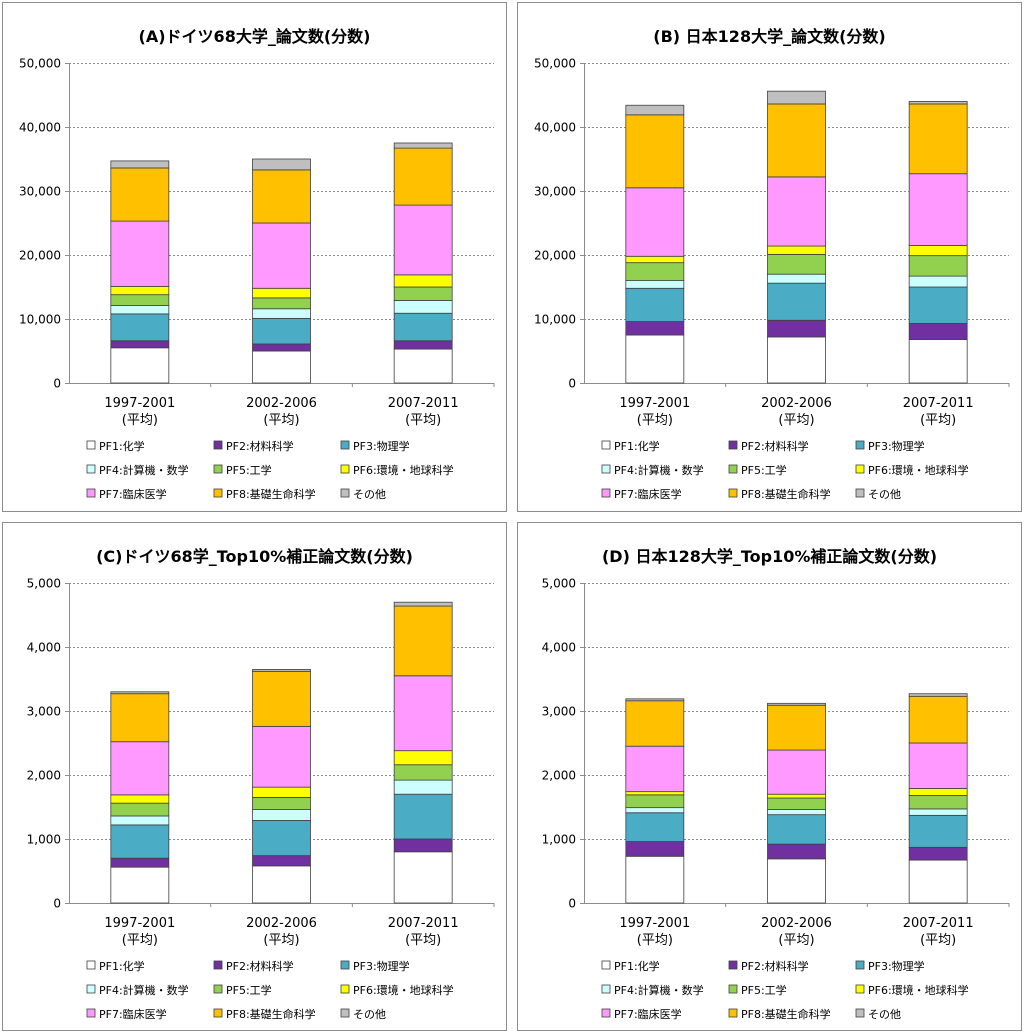 This screenshot has height=1033, width=1025. I want to click on y-tick-label: 5,000, so click(559, 584).